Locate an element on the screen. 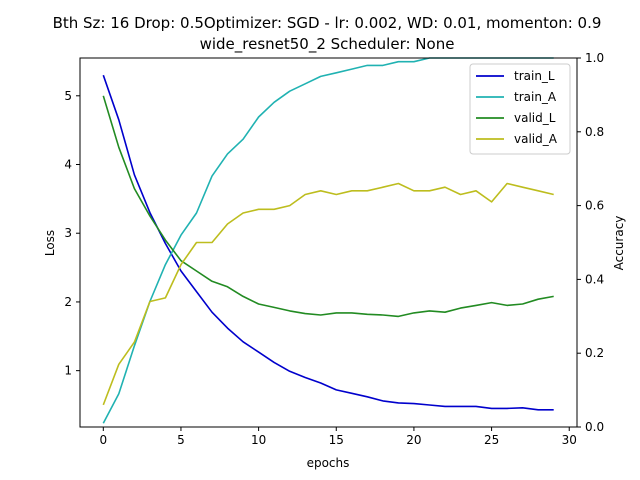 This screenshot has width=640, height=480. y-axis-left-label: Loss is located at coordinates (50, 243).